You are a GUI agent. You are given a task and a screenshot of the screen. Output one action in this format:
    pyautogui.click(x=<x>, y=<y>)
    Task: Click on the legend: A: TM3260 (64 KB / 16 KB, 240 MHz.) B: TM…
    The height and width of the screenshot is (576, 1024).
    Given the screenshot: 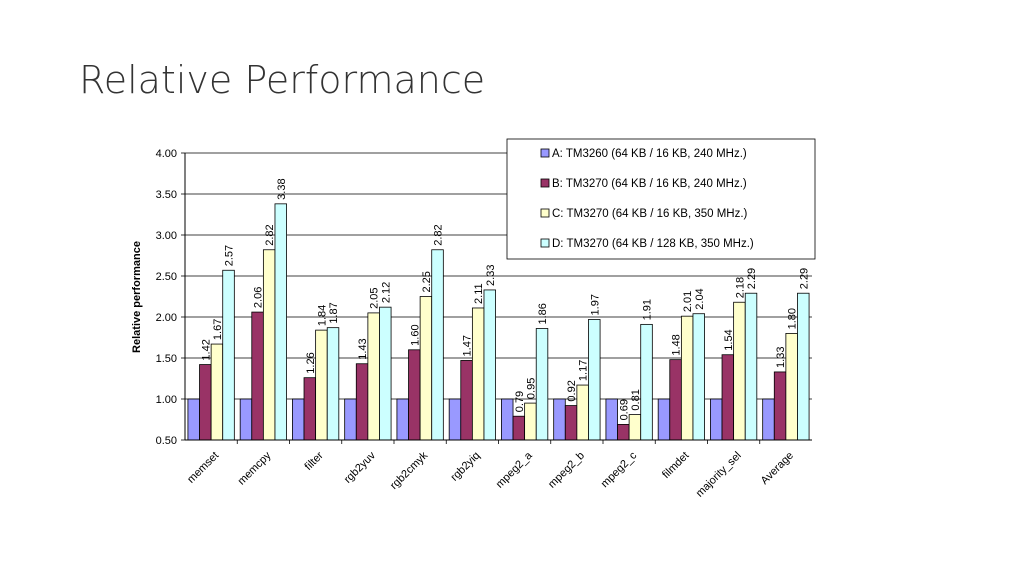 What is the action you would take?
    pyautogui.click(x=661, y=199)
    